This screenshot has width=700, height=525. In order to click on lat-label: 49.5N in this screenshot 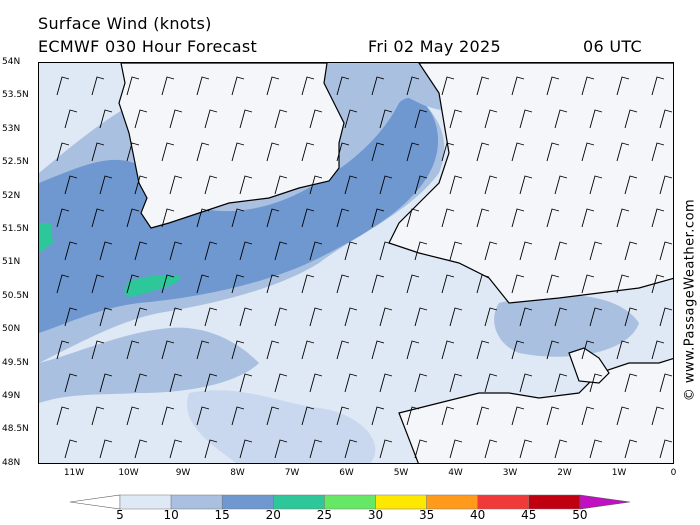, I will do `click(15, 362)`.